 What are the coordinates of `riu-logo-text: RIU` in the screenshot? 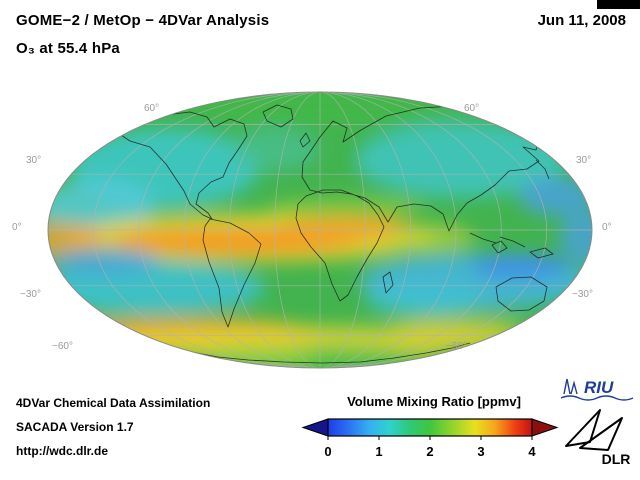 It's located at (599, 387).